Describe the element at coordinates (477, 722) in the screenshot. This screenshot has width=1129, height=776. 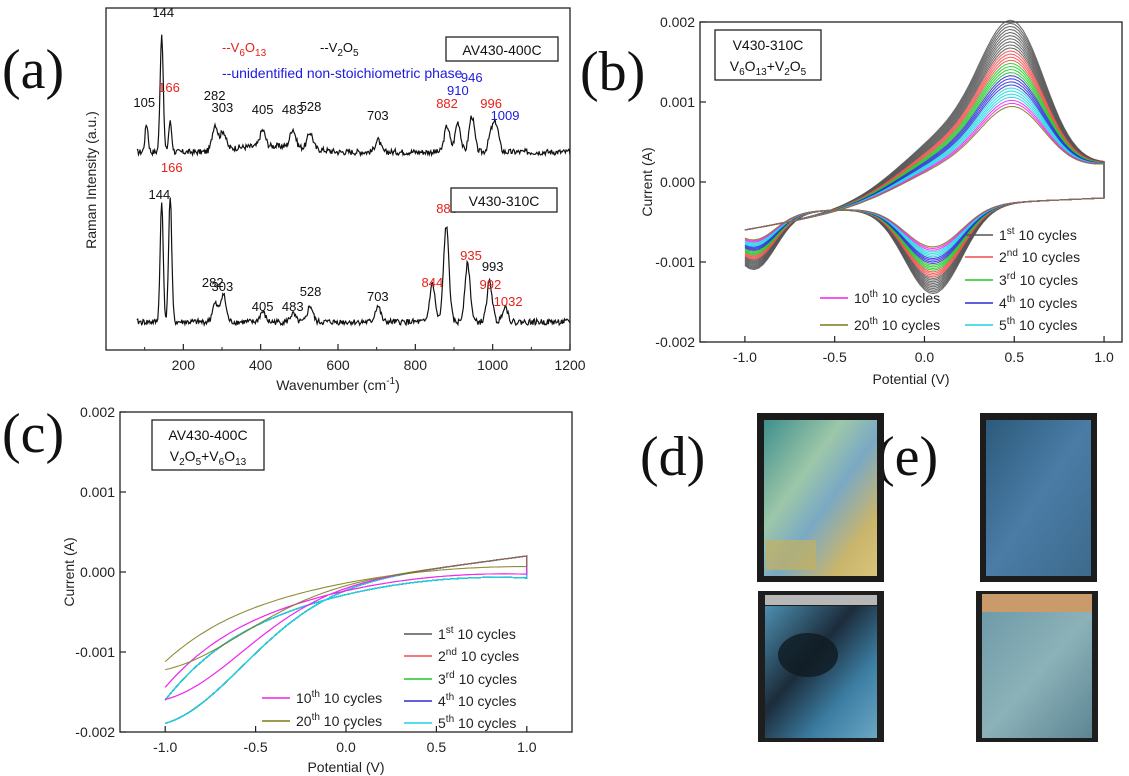
I see `cv-c-legend-label: 5th 10 cycles` at that location.